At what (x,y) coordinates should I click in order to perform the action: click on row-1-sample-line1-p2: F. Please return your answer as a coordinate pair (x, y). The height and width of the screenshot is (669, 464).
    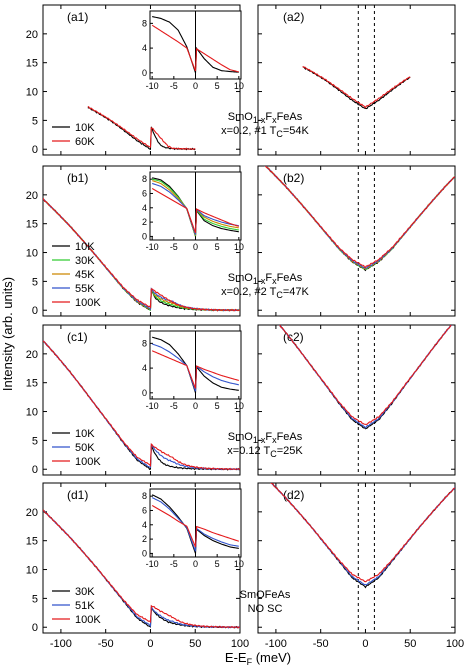
    Looking at the image, I should click on (268, 278).